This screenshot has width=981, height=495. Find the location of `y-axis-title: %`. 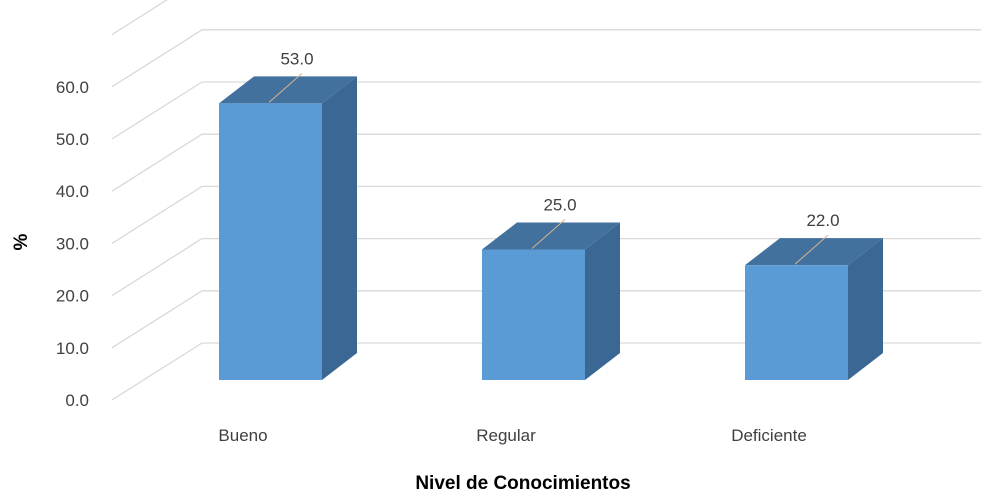

y-axis-title: % is located at coordinates (21, 241).